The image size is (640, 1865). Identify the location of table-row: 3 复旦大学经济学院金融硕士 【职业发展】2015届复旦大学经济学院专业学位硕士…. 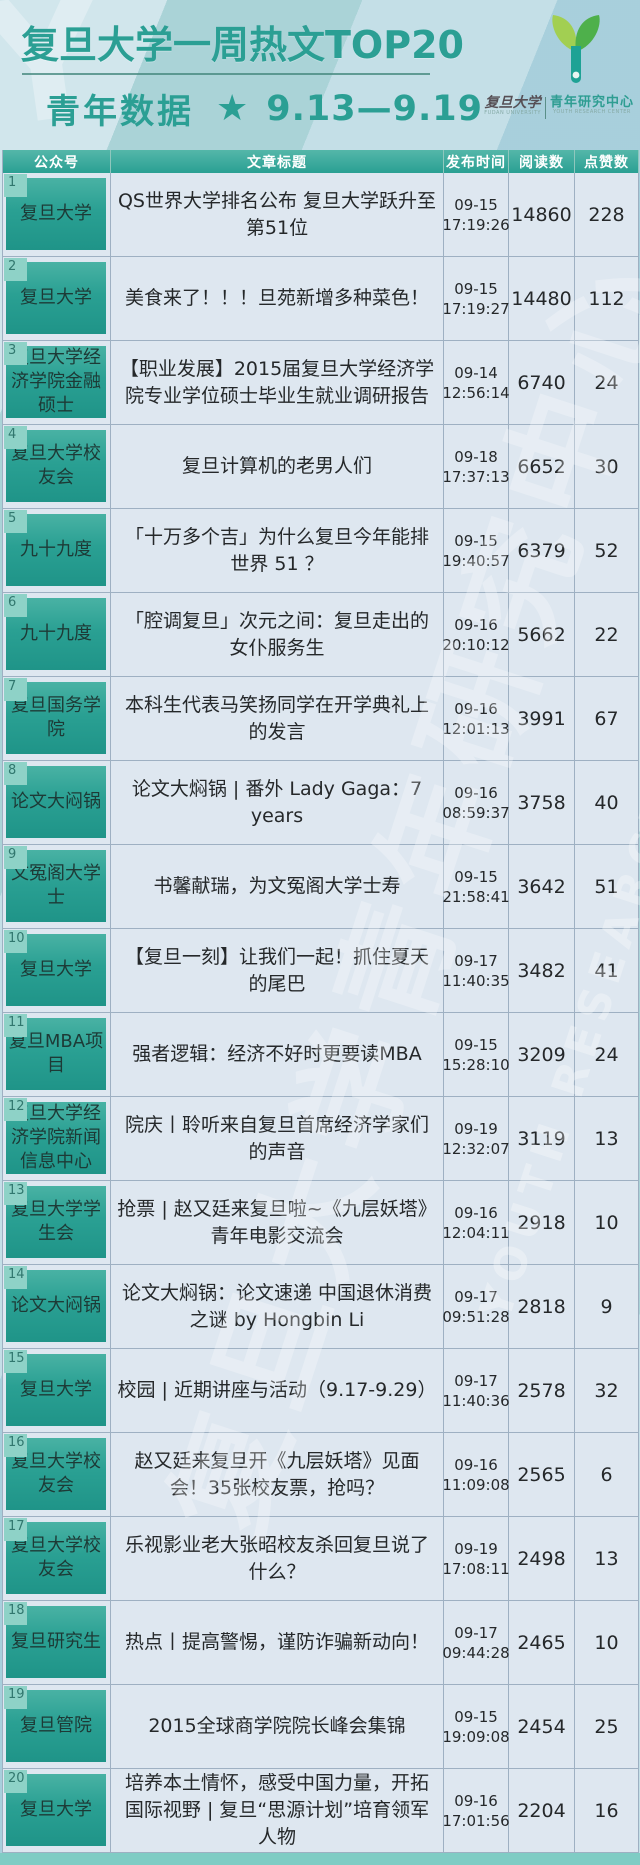
(321, 383).